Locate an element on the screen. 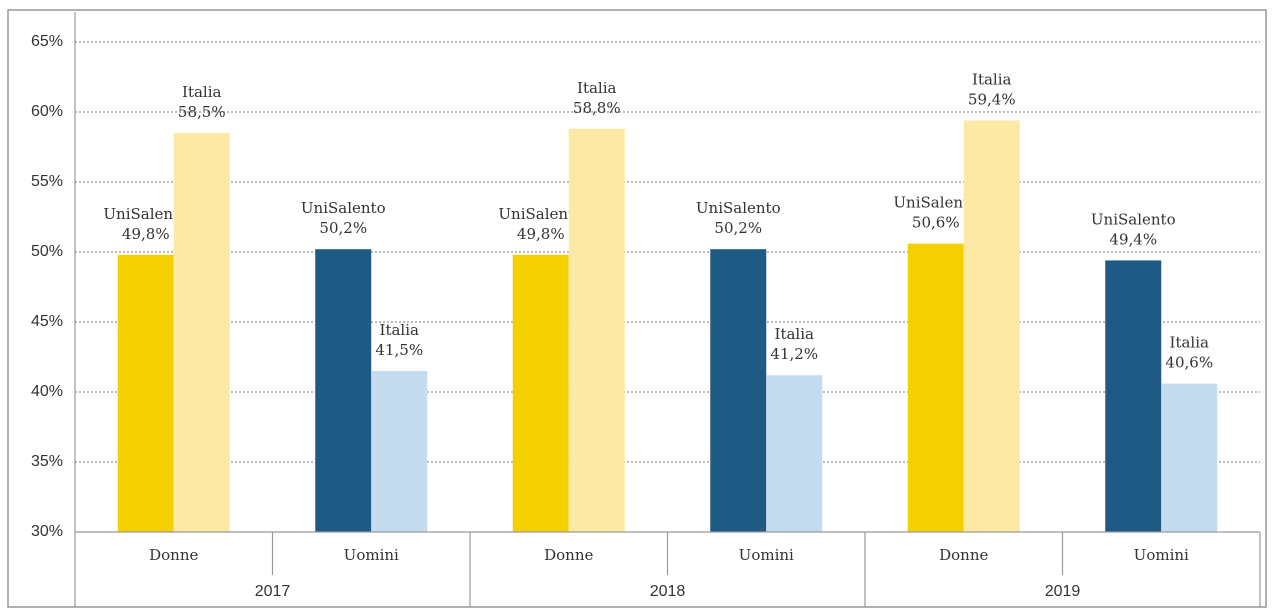 The height and width of the screenshot is (611, 1274). data-label: 58,8% is located at coordinates (597, 108).